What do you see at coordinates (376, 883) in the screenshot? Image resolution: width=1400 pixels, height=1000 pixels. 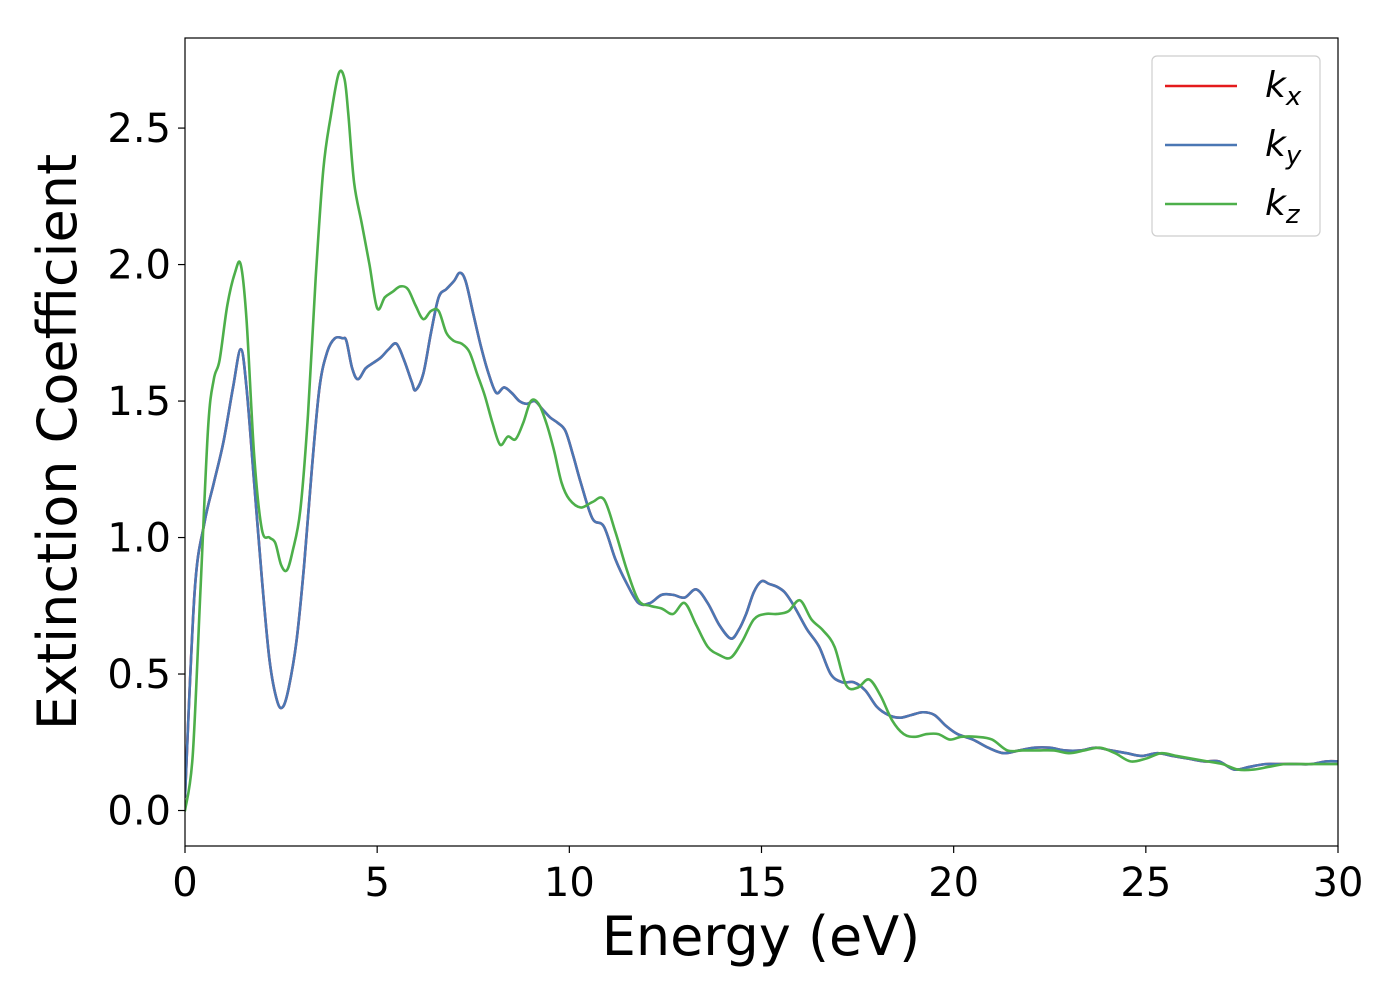 I see `x-tick-label: 5` at bounding box center [376, 883].